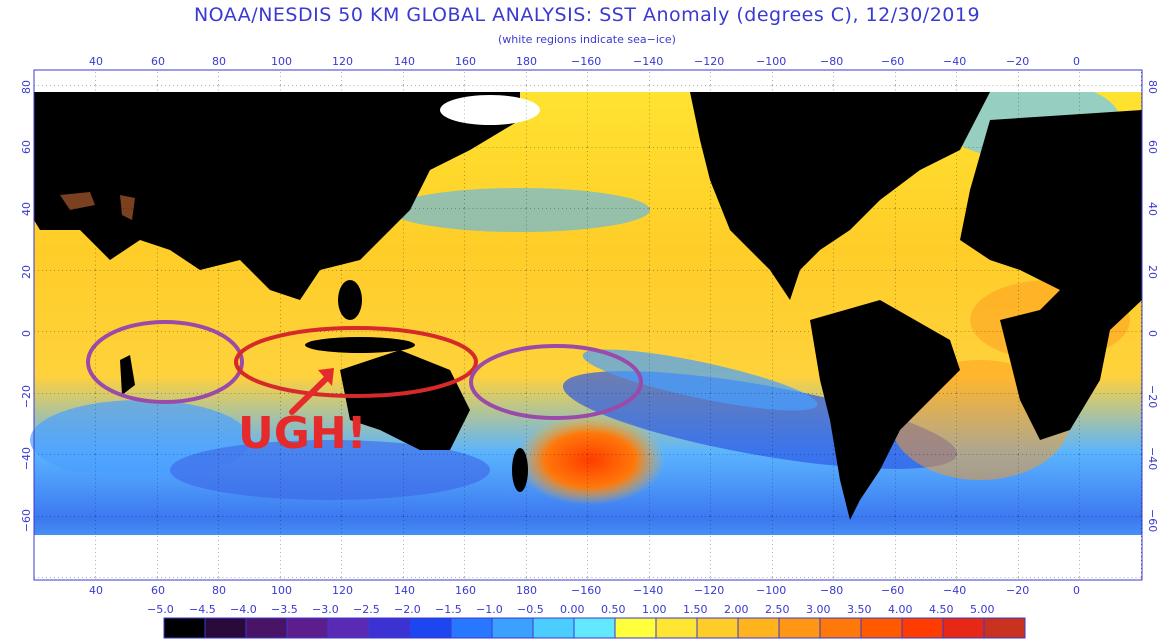 The width and height of the screenshot is (1174, 640). I want to click on colorbar-label: −3.0, so click(325, 609).